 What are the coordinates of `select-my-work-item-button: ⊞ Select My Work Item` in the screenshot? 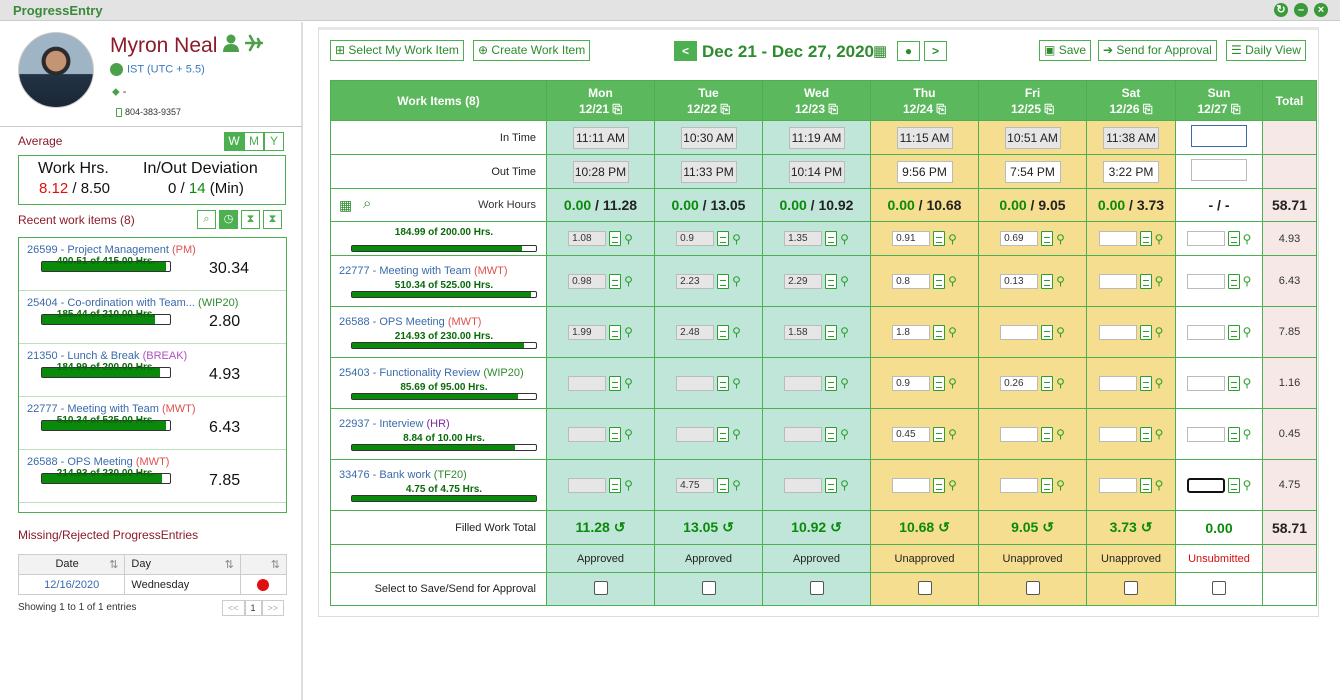 It's located at (397, 50).